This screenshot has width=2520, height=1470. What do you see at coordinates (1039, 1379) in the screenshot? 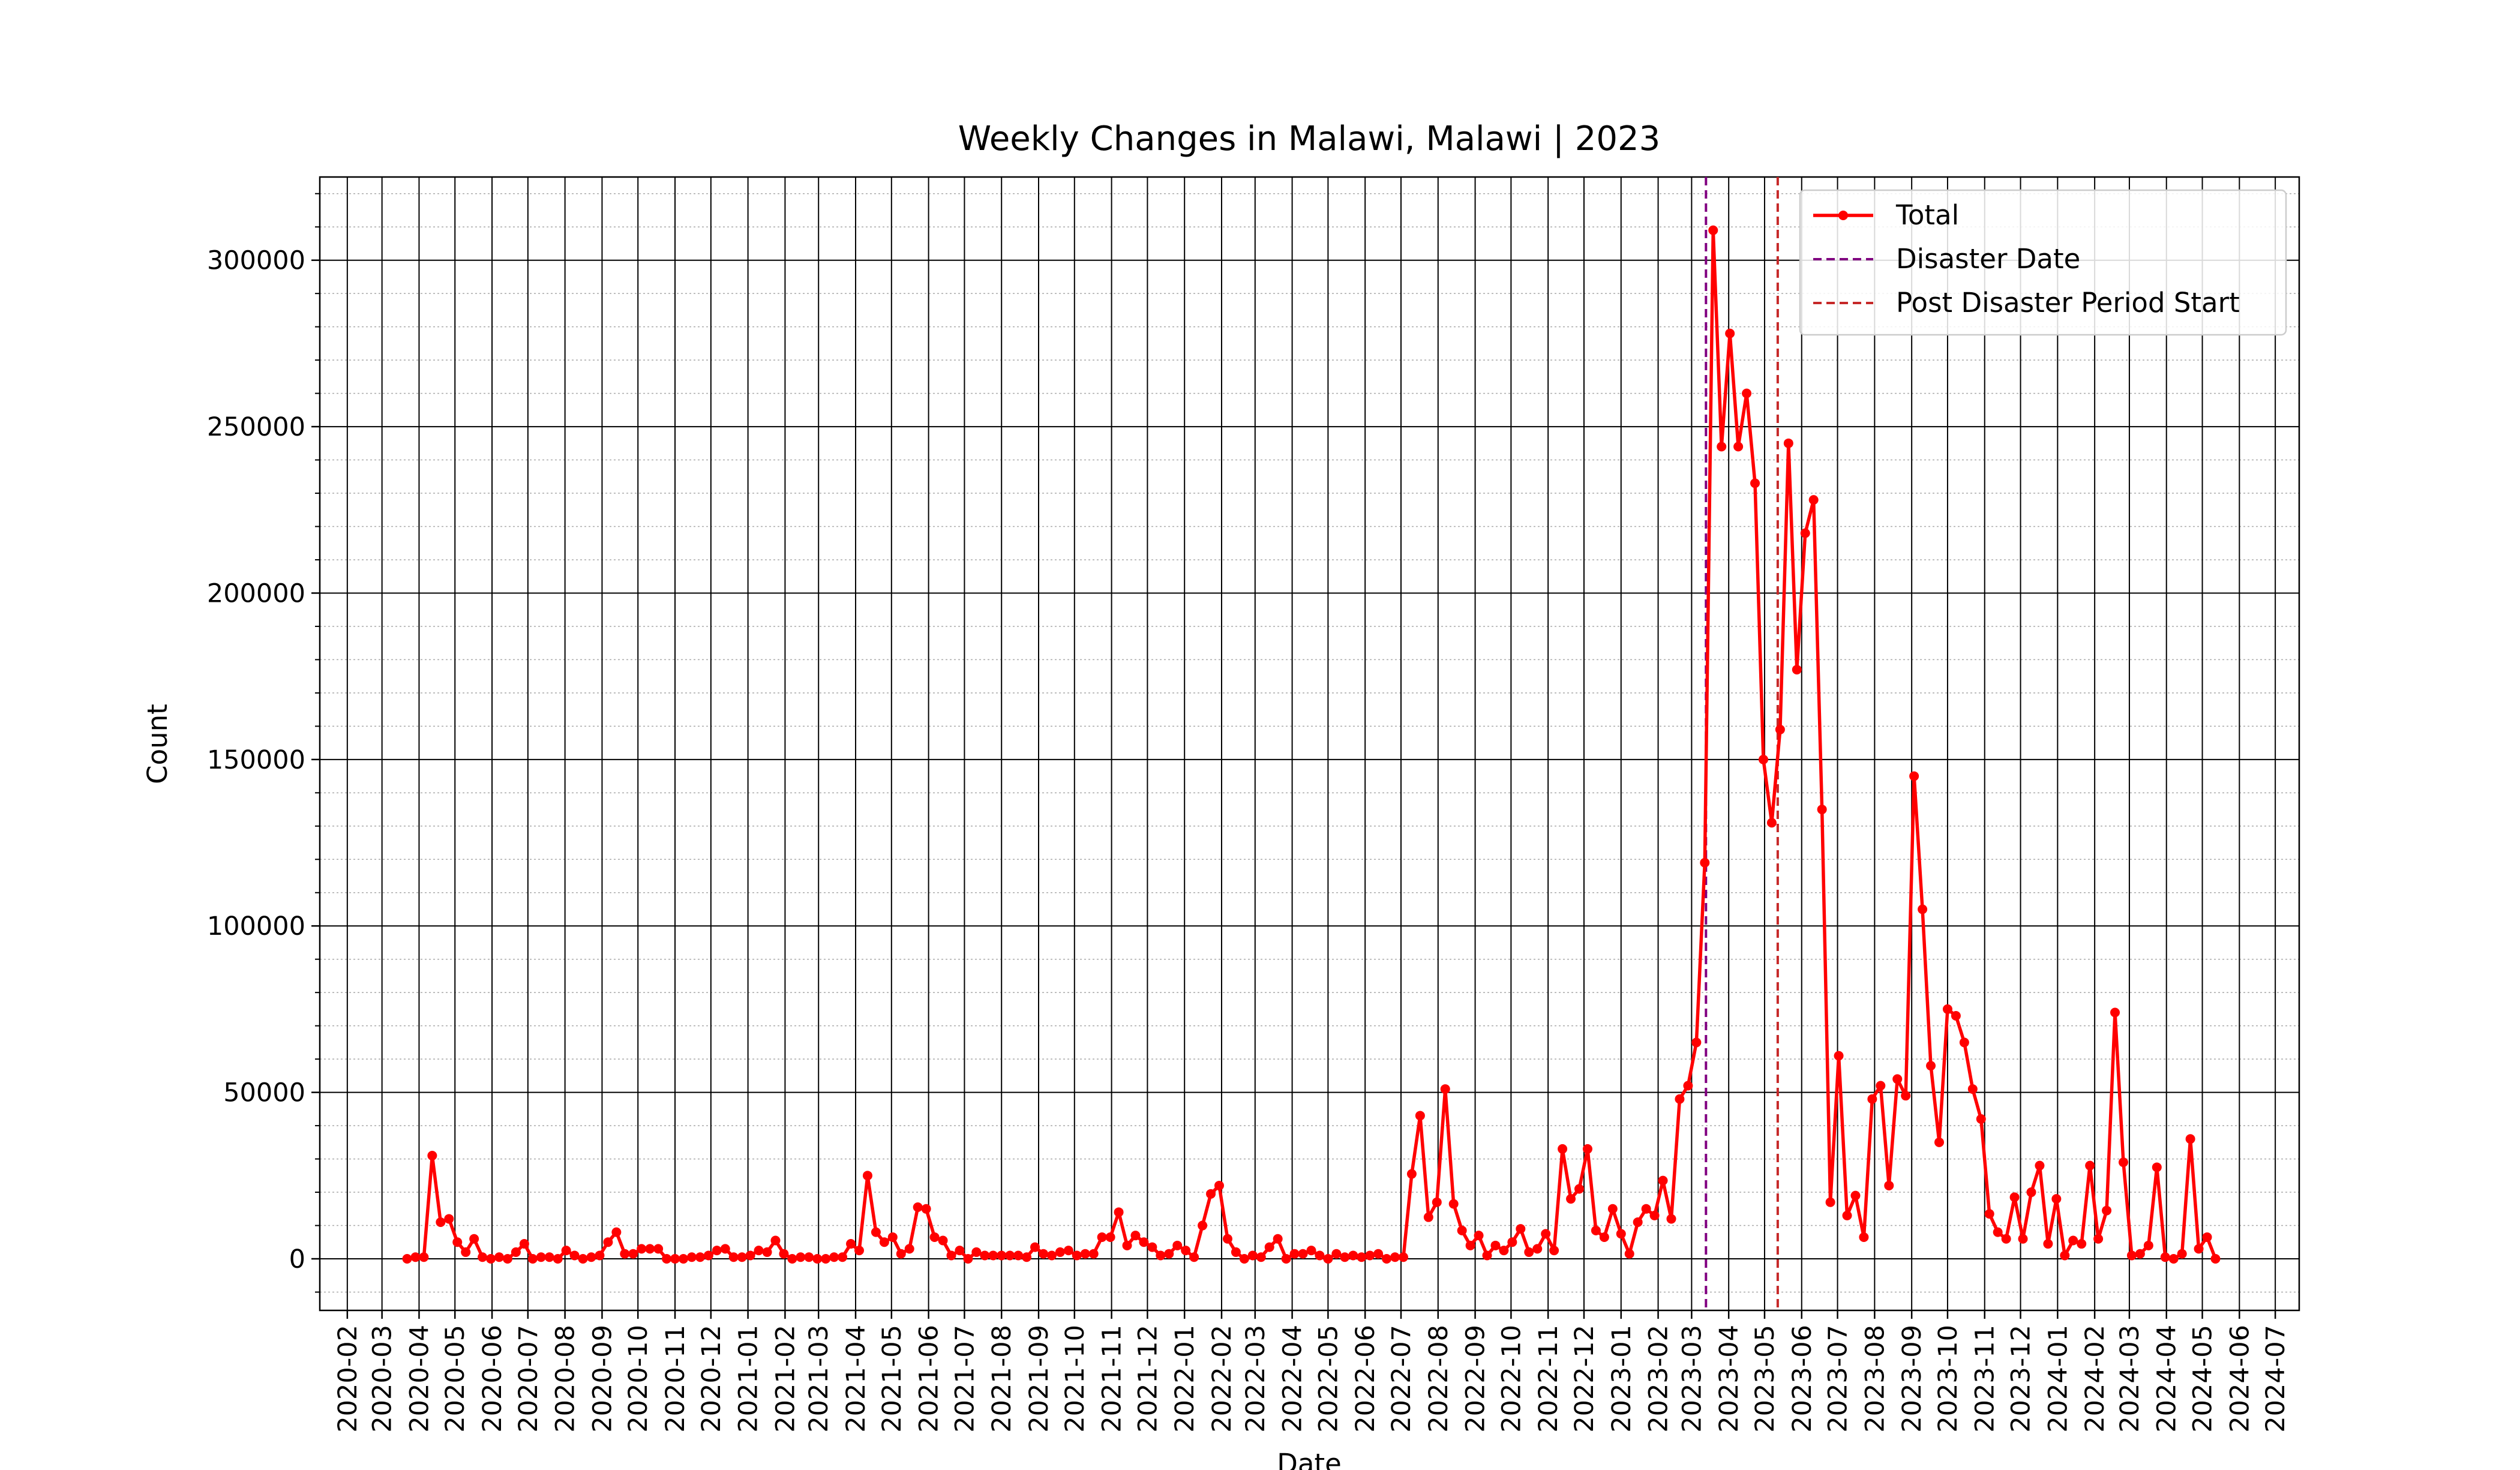
I see `x-tick-label: 2021-09` at bounding box center [1039, 1379].